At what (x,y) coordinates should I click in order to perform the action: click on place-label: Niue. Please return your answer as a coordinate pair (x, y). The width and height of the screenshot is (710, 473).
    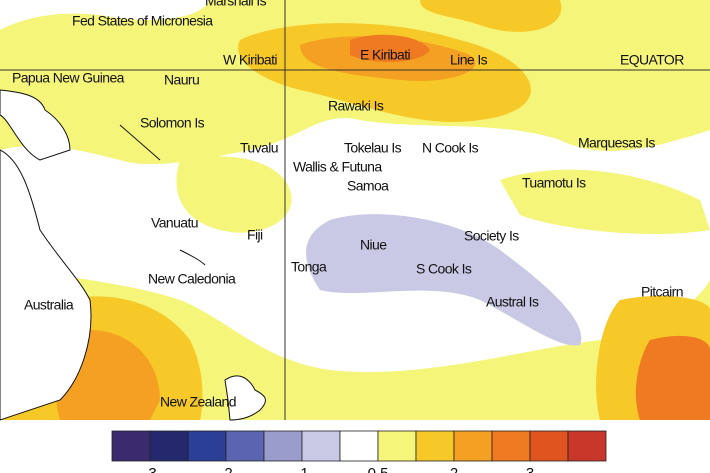
    Looking at the image, I should click on (373, 245).